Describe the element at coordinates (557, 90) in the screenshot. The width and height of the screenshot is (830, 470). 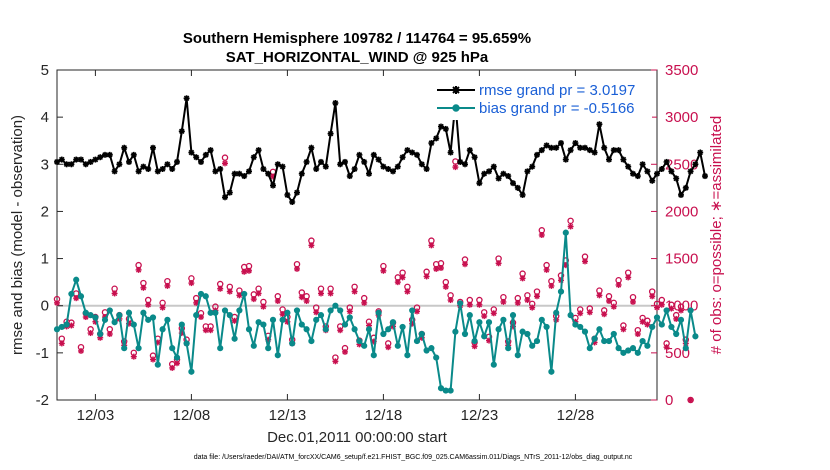
I see `legend-rmse-label: rmse grand pr = 3.0197` at that location.